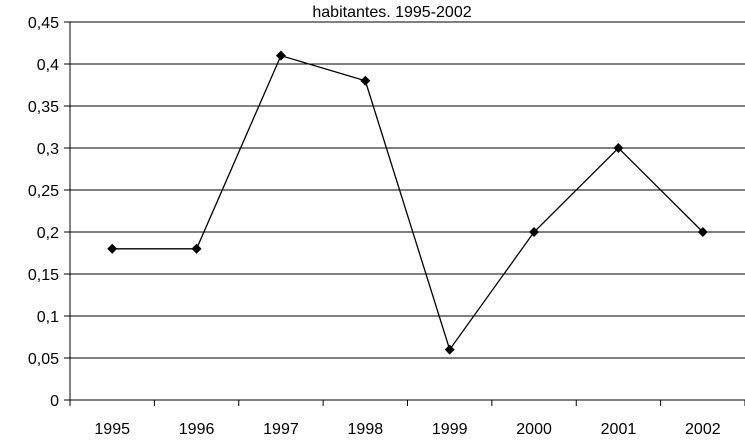 Image resolution: width=745 pixels, height=440 pixels. What do you see at coordinates (391, 12) in the screenshot?
I see `chart-title: habitantes. 1995-2002` at bounding box center [391, 12].